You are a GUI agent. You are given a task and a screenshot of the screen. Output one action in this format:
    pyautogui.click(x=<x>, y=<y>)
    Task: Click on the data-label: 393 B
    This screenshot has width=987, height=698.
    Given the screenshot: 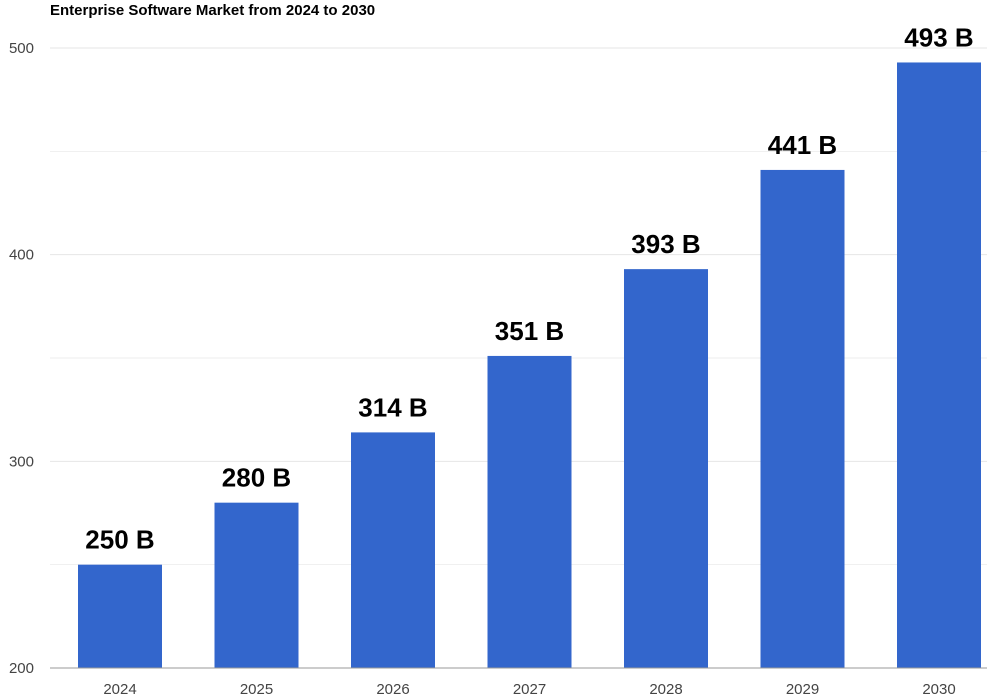 What is the action you would take?
    pyautogui.click(x=665, y=244)
    